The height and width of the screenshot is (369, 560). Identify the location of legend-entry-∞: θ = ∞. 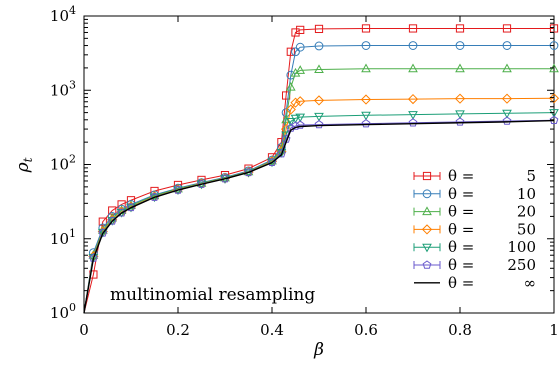
(475, 283).